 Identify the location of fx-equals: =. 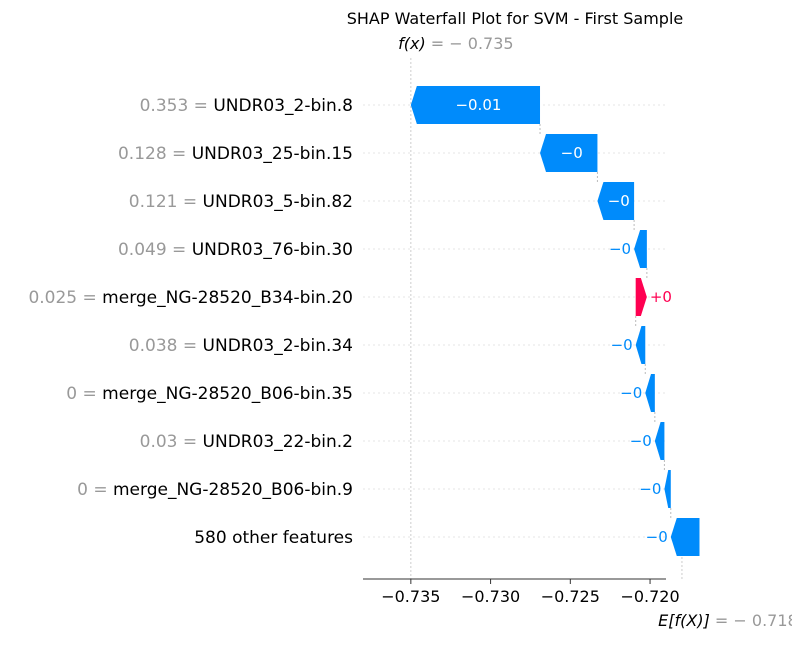
(440, 43).